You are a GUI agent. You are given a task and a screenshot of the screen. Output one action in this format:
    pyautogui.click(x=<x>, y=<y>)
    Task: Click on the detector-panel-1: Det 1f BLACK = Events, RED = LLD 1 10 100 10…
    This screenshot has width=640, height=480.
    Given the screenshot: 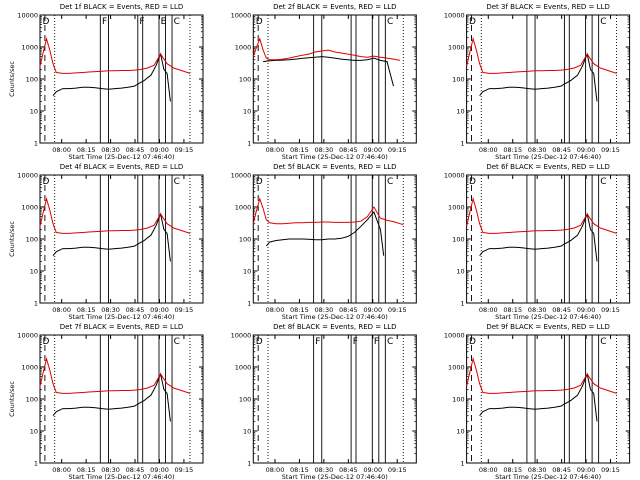 What is the action you would take?
    pyautogui.click(x=106, y=82)
    